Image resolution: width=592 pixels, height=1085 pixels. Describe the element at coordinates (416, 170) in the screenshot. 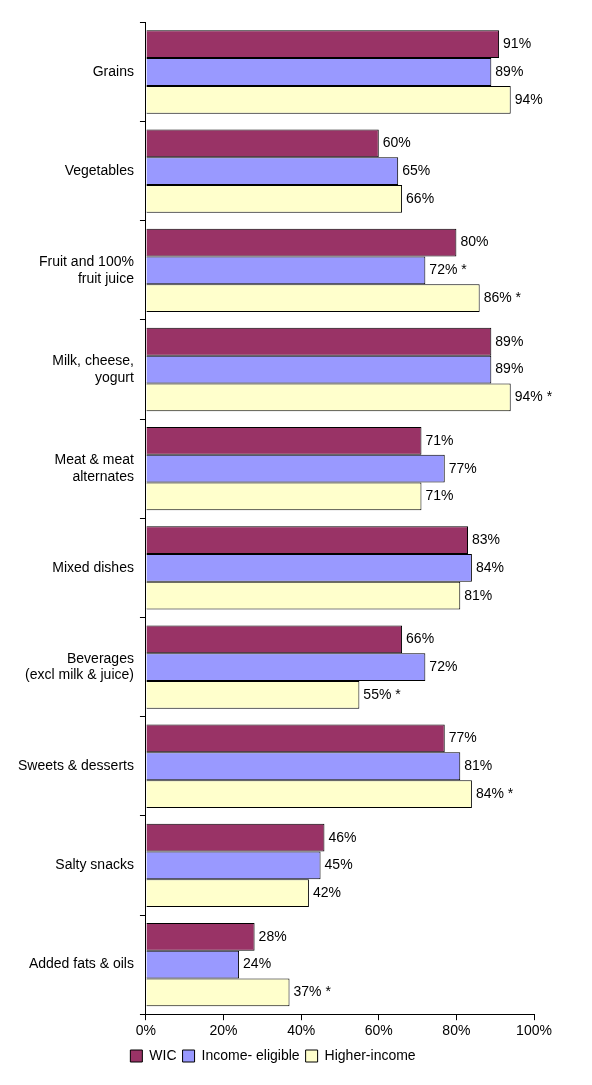

I see `data-label: 65%` at that location.